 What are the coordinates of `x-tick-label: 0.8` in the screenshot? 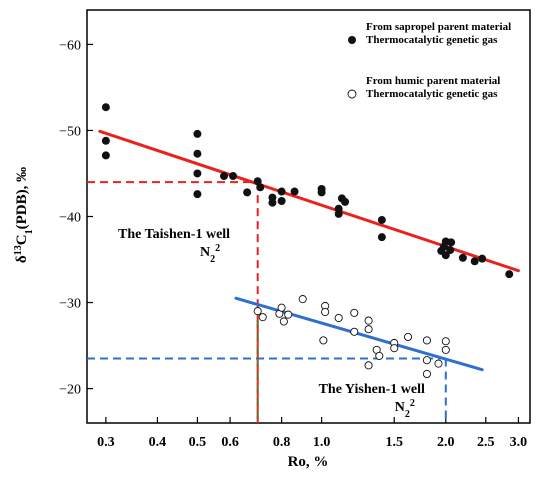 It's located at (282, 442).